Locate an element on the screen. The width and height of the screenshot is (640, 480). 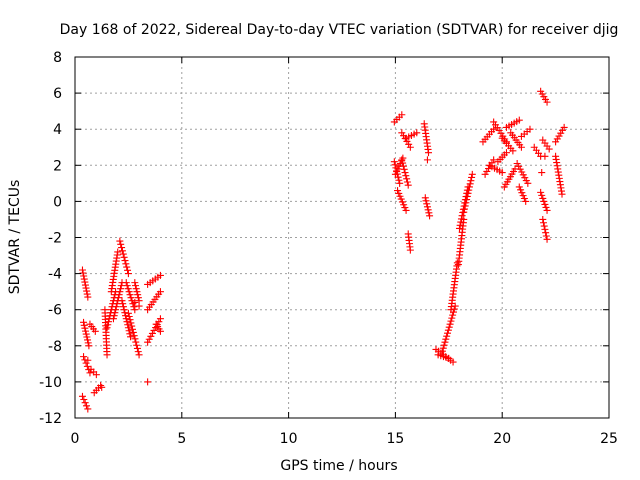
y-tick-label: -6 is located at coordinates (55, 311).